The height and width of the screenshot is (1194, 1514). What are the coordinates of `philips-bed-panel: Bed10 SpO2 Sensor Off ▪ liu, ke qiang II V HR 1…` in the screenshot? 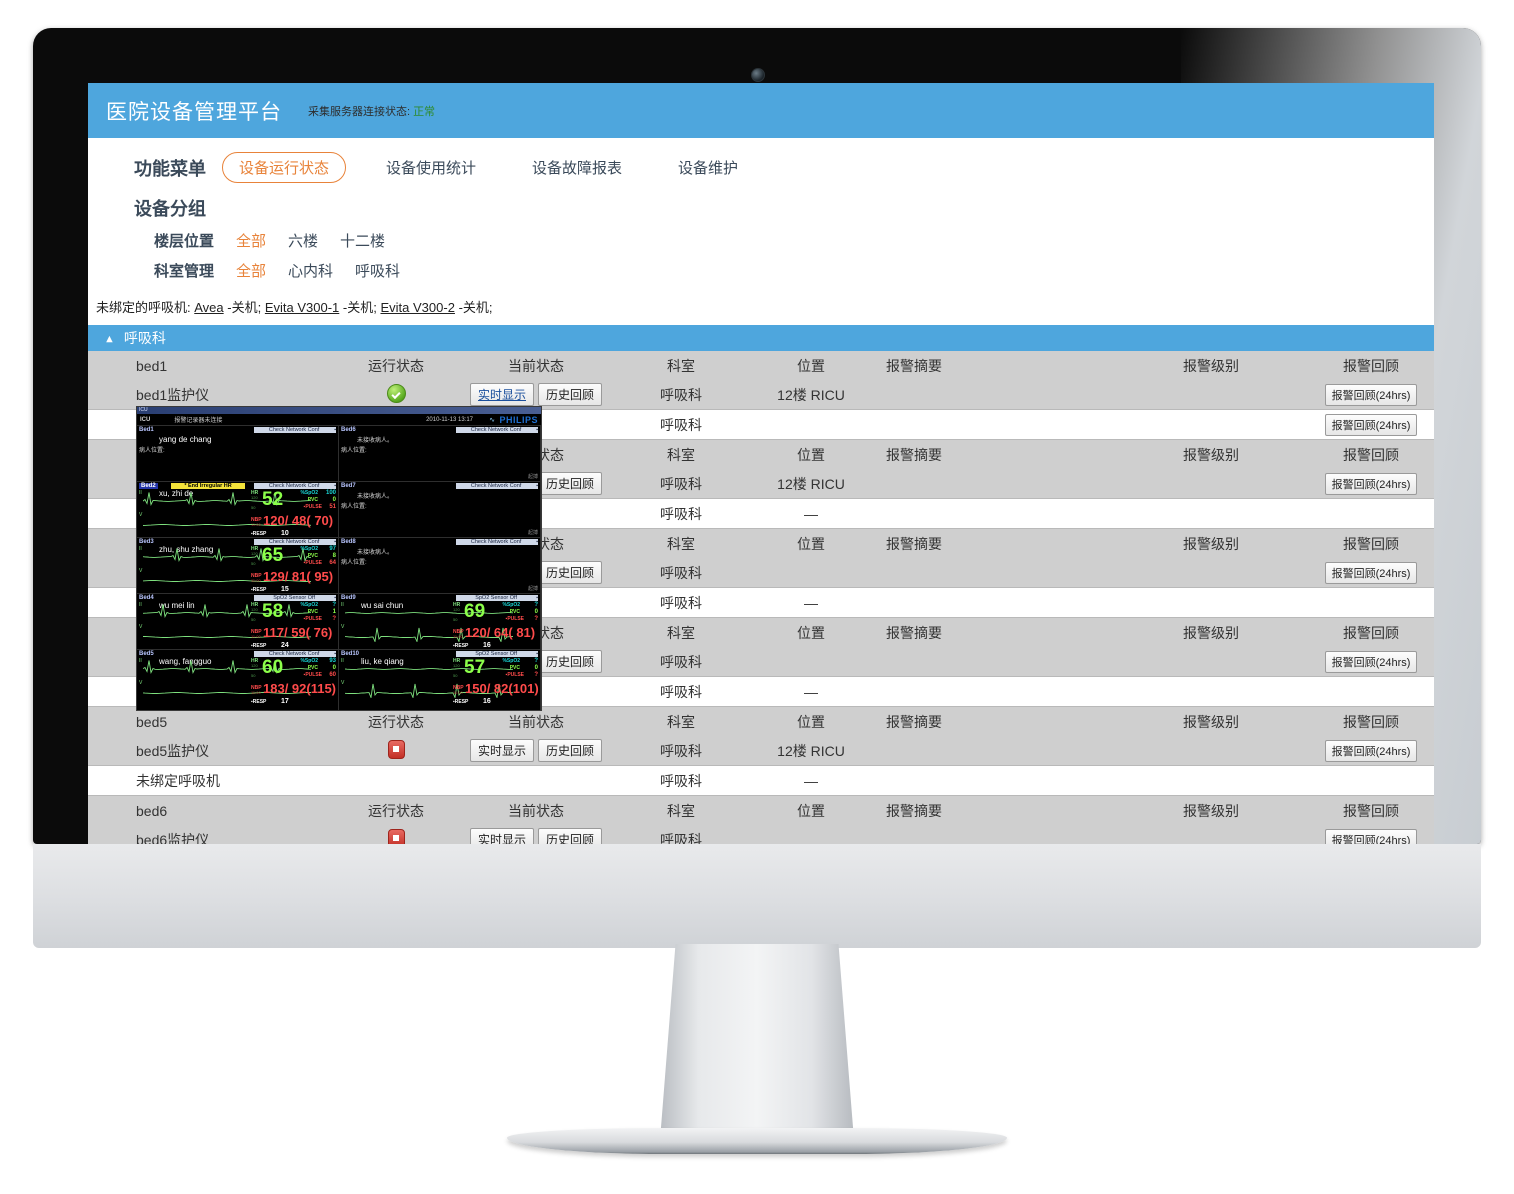 It's located at (440, 679).